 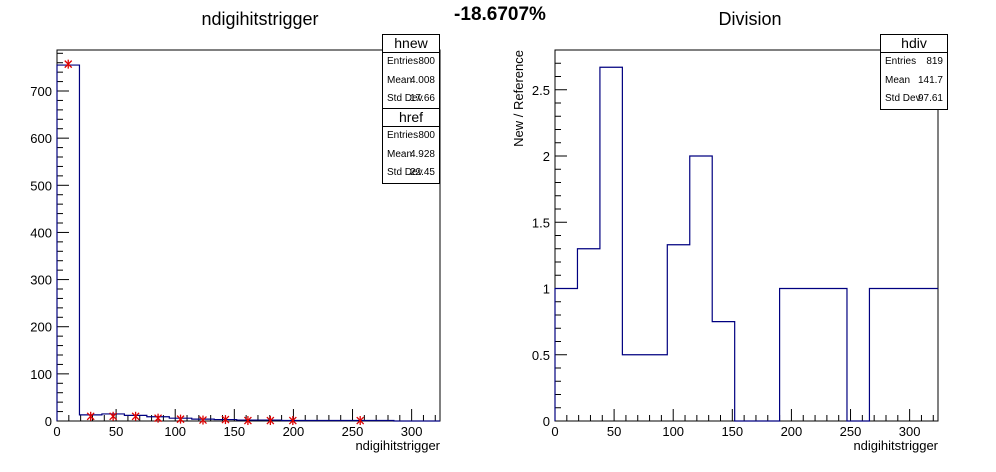 What do you see at coordinates (541, 355) in the screenshot?
I see `y-tick-label: 0.5` at bounding box center [541, 355].